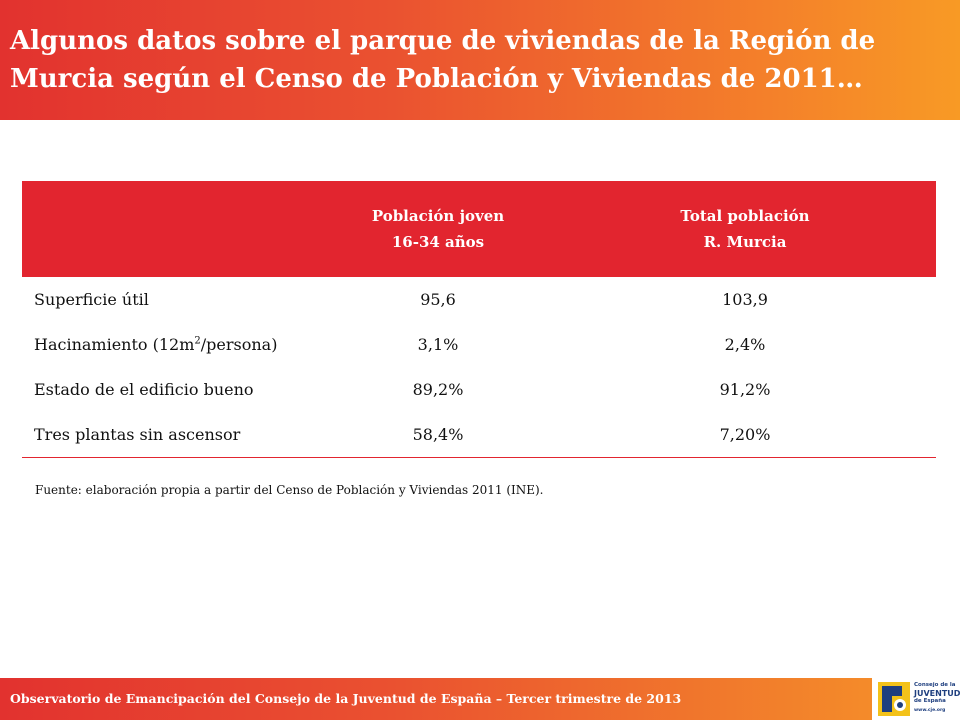 The width and height of the screenshot is (960, 720). I want to click on header-total-poblacion-line1: Total población, so click(745, 216).